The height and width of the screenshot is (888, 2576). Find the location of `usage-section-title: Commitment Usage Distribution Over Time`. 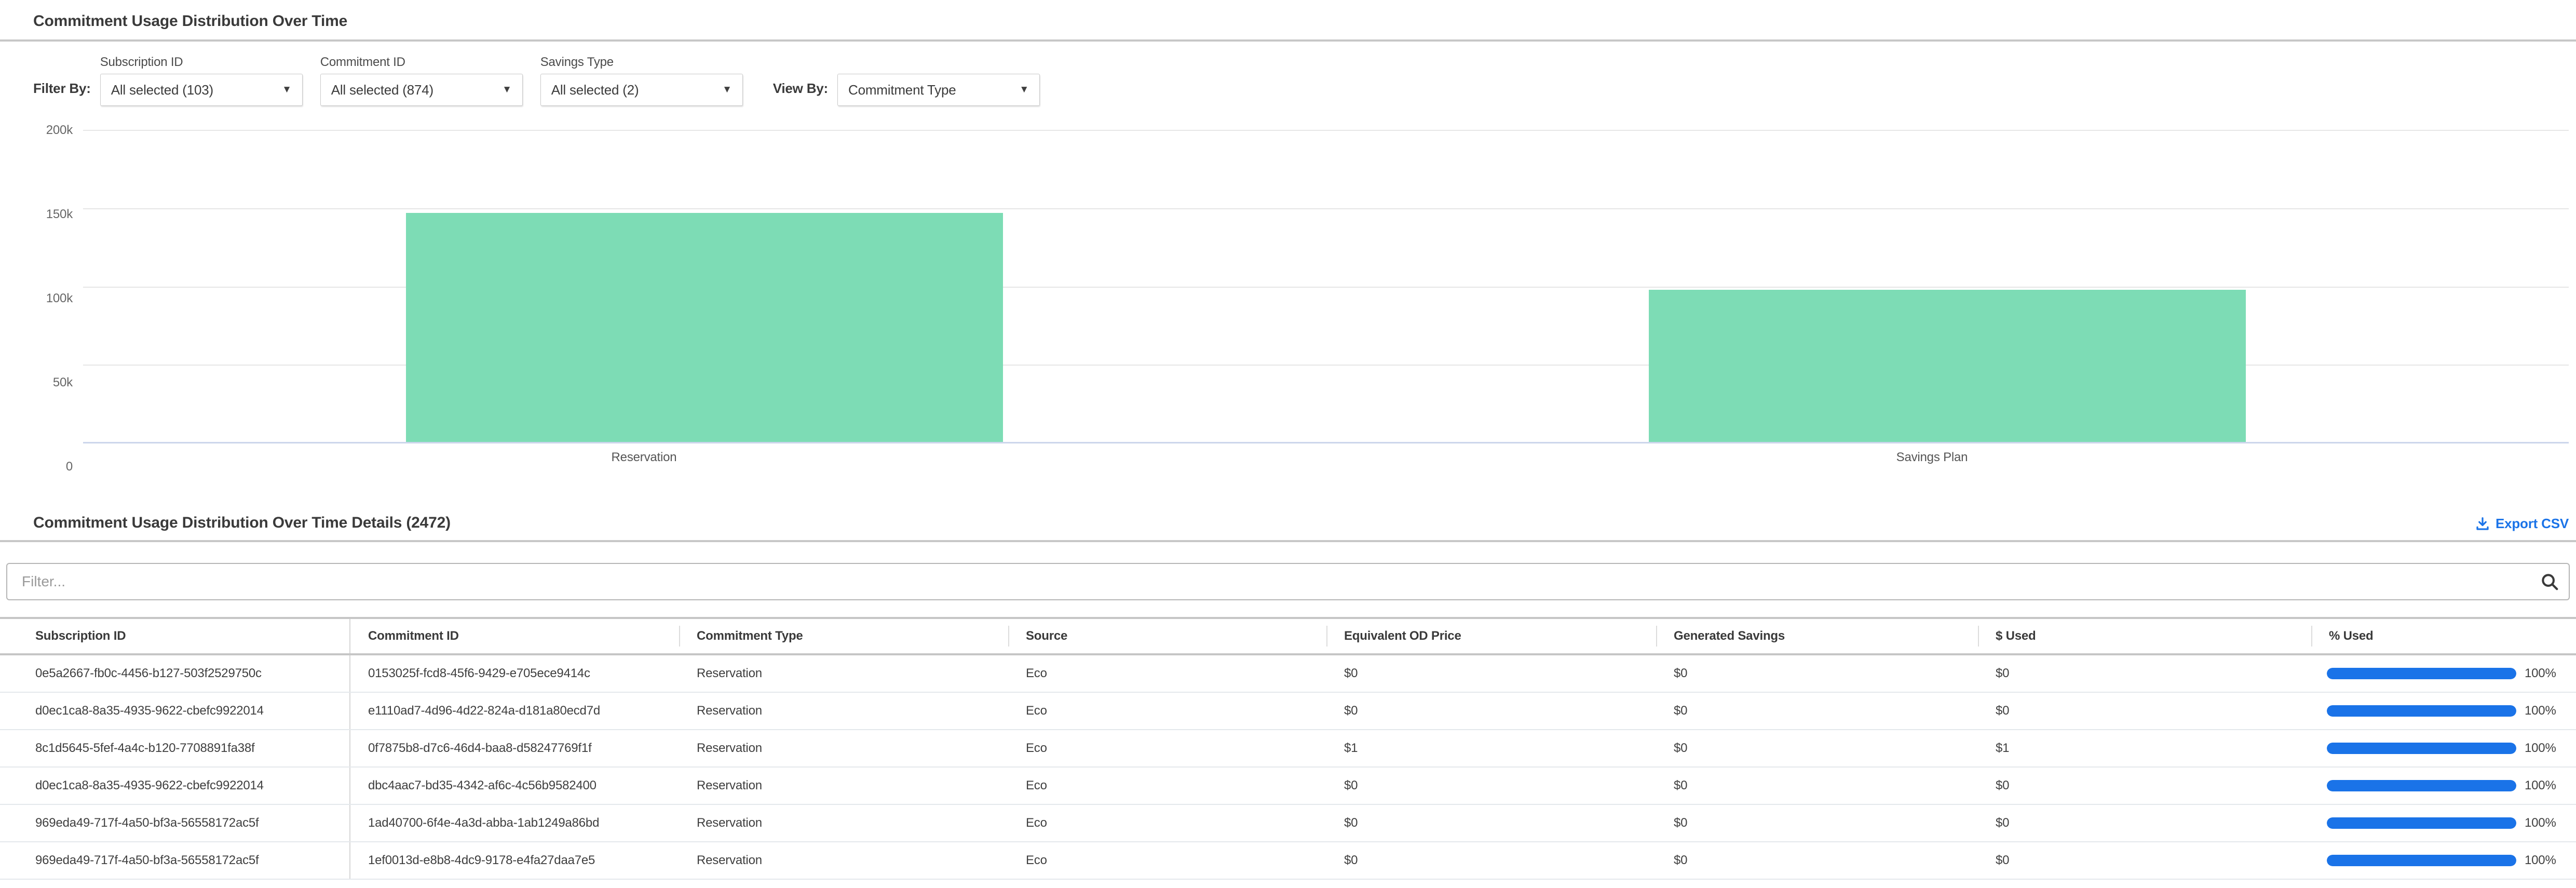

usage-section-title: Commitment Usage Distribution Over Time is located at coordinates (190, 21).